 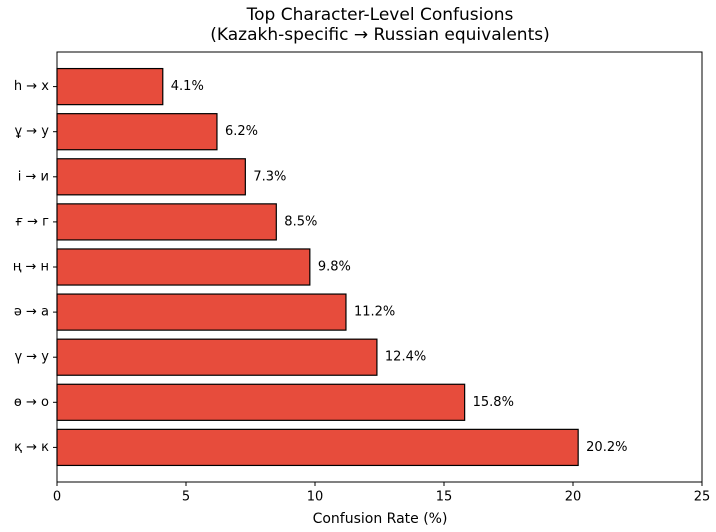 I want to click on x-tick-label: 20, so click(x=573, y=497).